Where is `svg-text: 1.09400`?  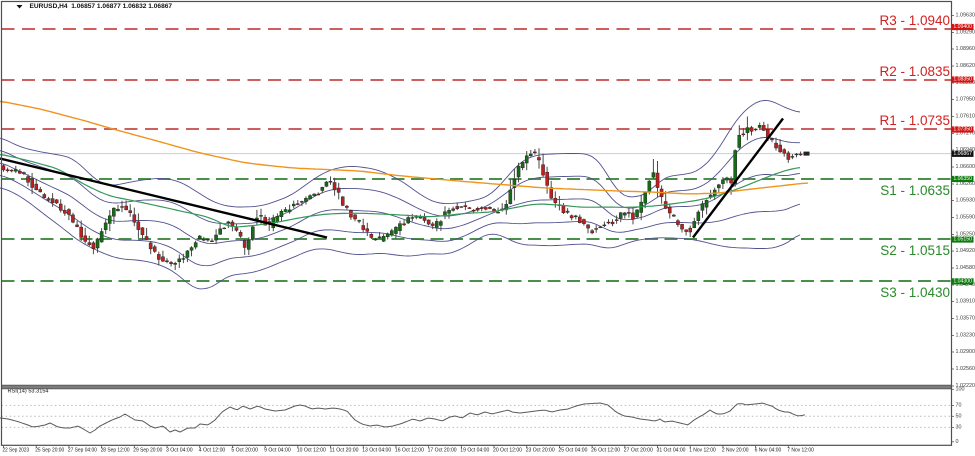 svg-text: 1.09400 is located at coordinates (962, 27).